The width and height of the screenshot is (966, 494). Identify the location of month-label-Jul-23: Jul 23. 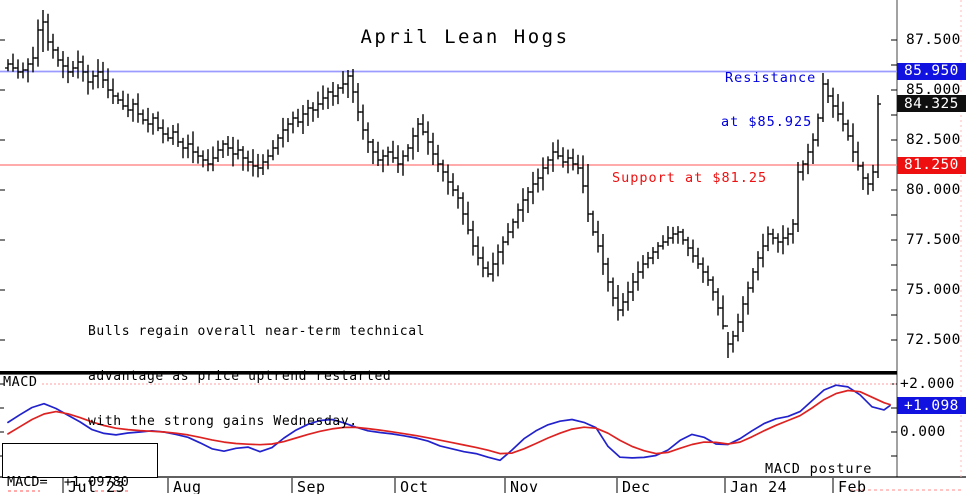
(97, 486).